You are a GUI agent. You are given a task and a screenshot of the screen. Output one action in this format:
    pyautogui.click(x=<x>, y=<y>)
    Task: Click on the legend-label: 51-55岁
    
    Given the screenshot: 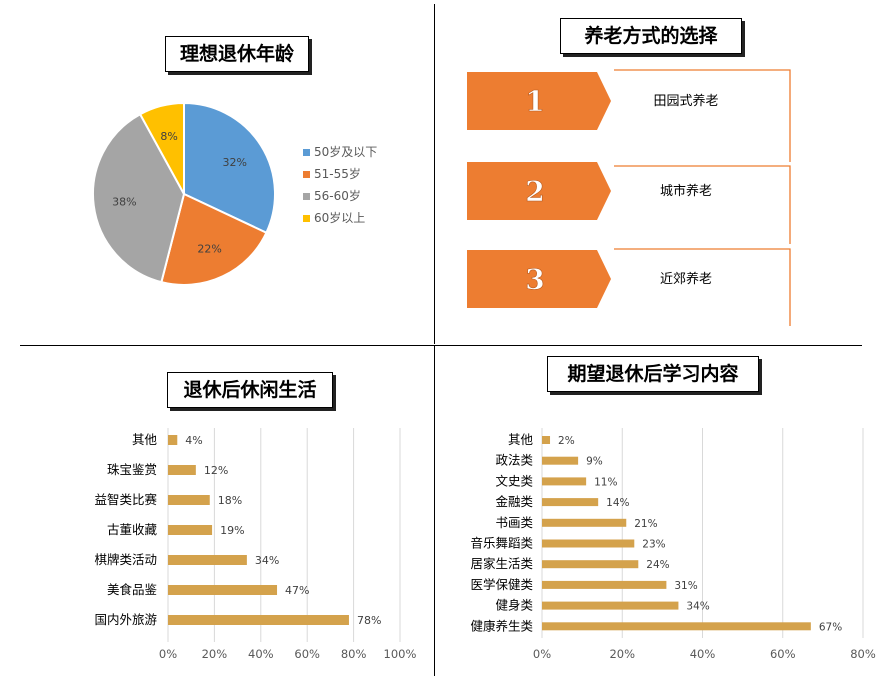 What is the action you would take?
    pyautogui.click(x=337, y=173)
    